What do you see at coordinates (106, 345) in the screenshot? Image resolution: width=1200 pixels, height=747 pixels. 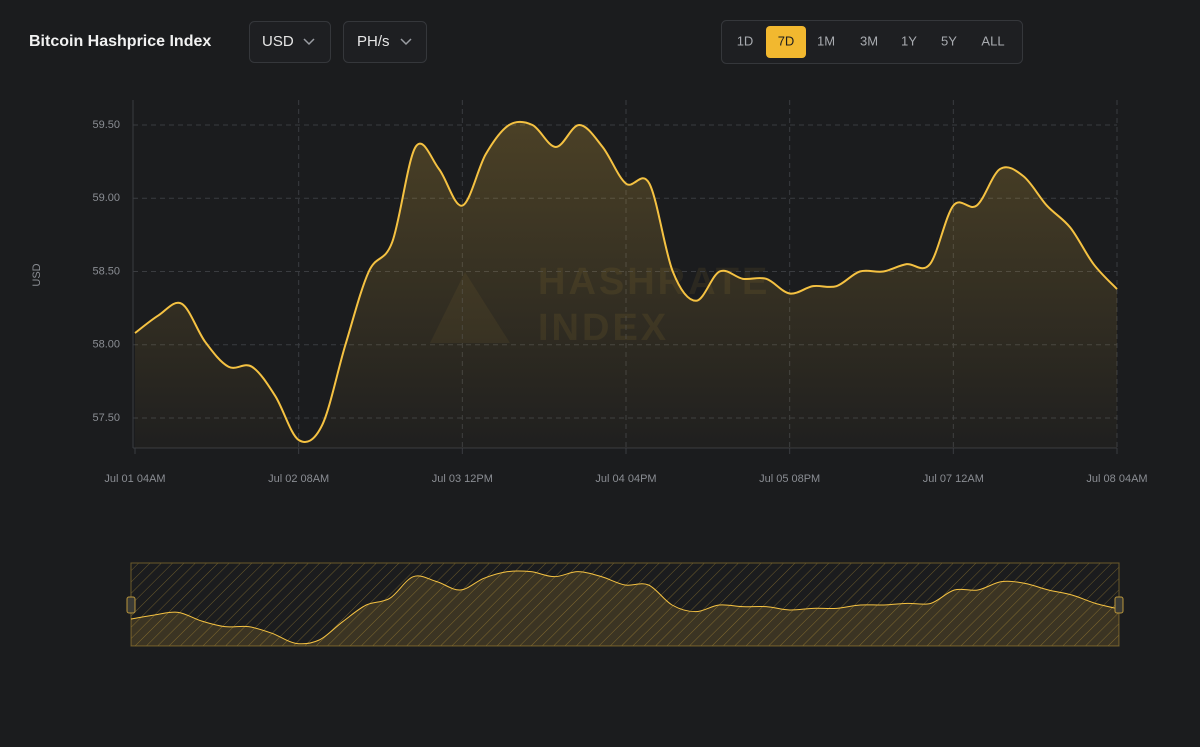 I see `y-tick-label: 58.00` at bounding box center [106, 345].